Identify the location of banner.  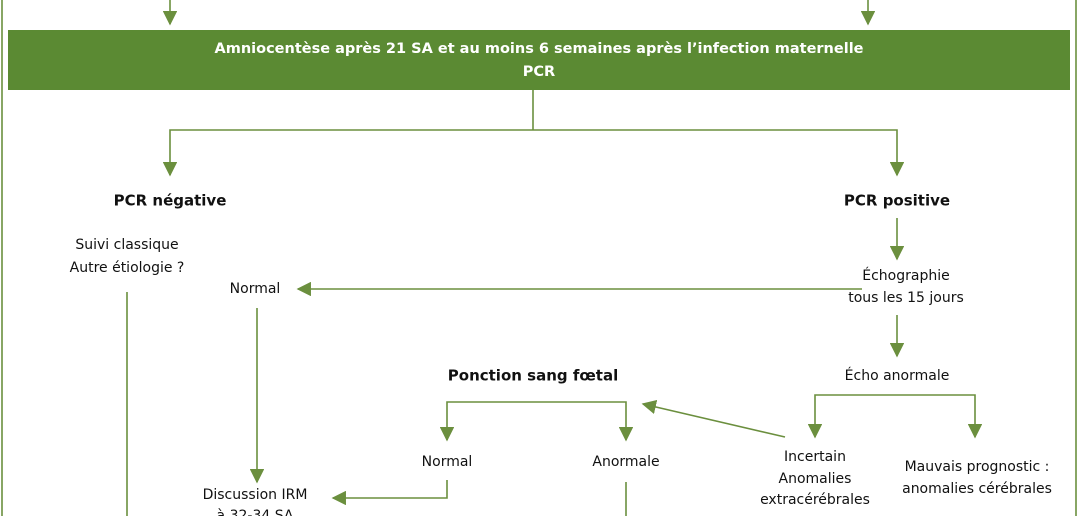
(539, 60).